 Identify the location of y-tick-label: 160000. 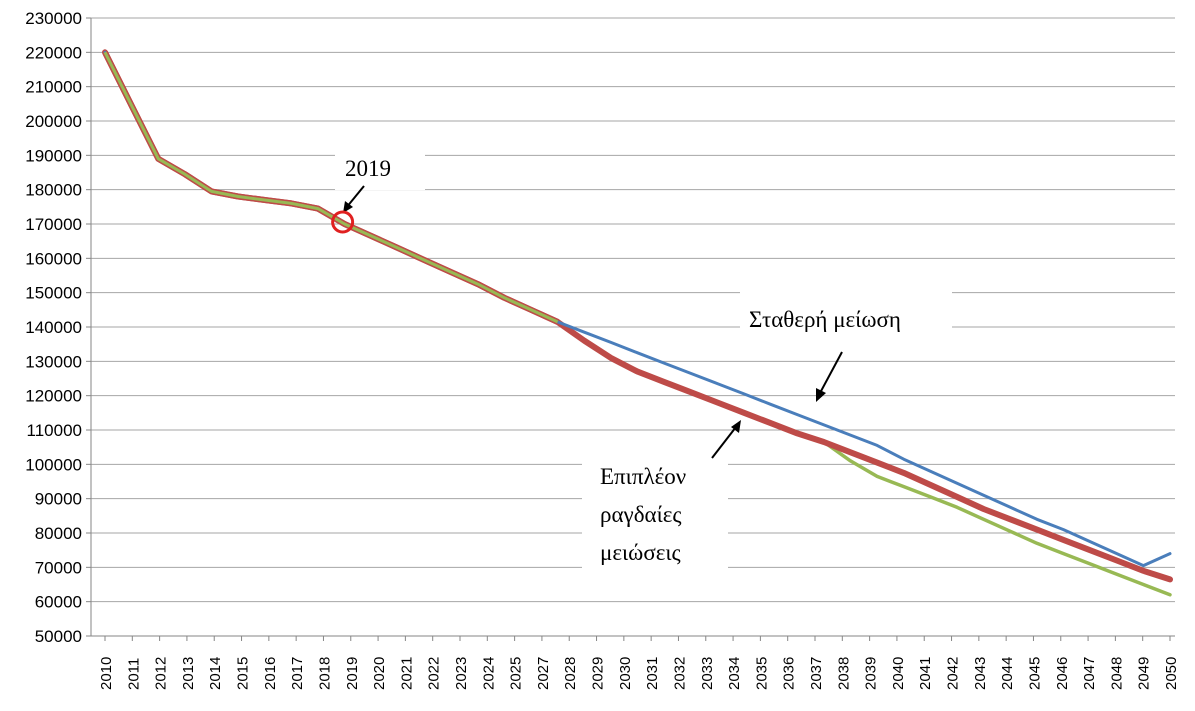
(53, 258).